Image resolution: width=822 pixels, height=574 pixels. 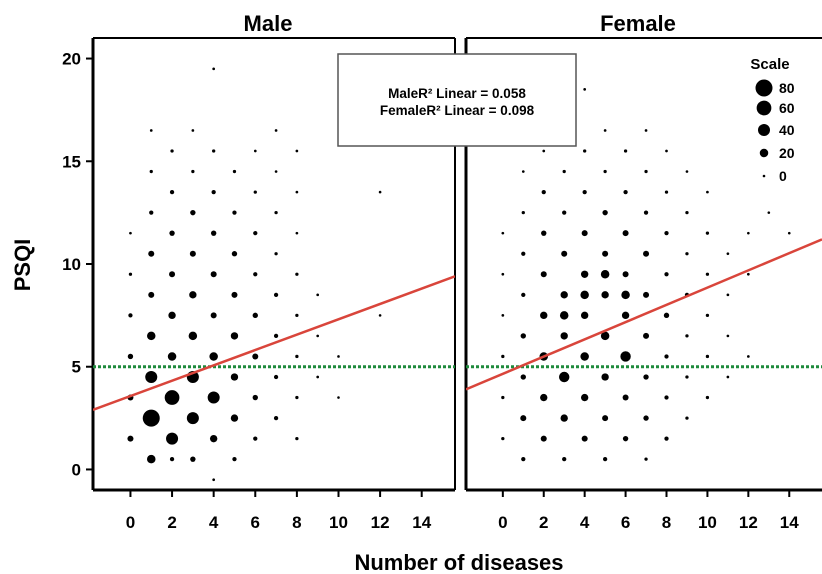 I want to click on size-legend-label: 60, so click(x=787, y=108).